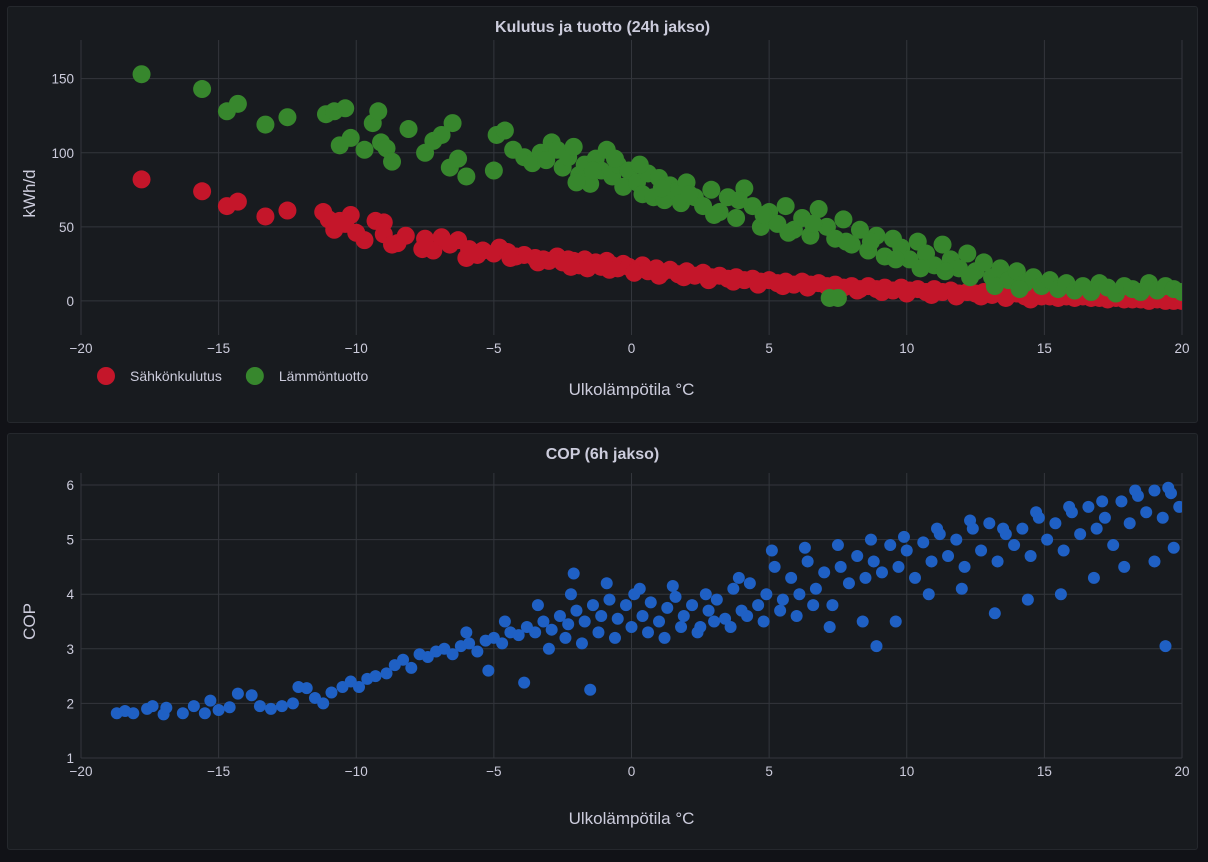  What do you see at coordinates (602, 27) in the screenshot?
I see `panel-title-consumption: Kulutus ja tuotto (24h jakso)` at bounding box center [602, 27].